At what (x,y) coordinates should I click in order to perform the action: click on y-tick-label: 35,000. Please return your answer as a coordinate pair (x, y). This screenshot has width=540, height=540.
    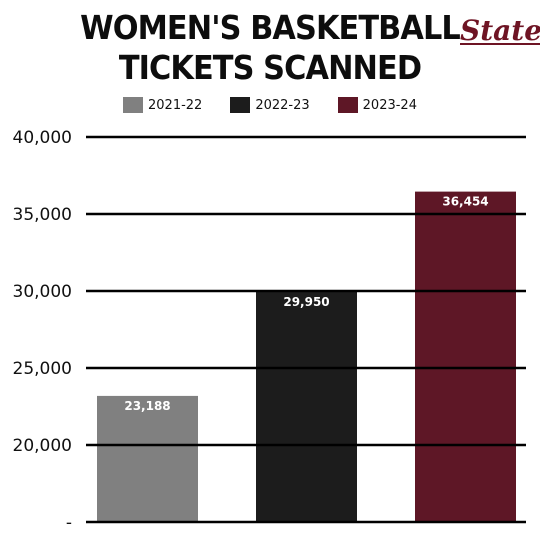
    Looking at the image, I should click on (42, 215).